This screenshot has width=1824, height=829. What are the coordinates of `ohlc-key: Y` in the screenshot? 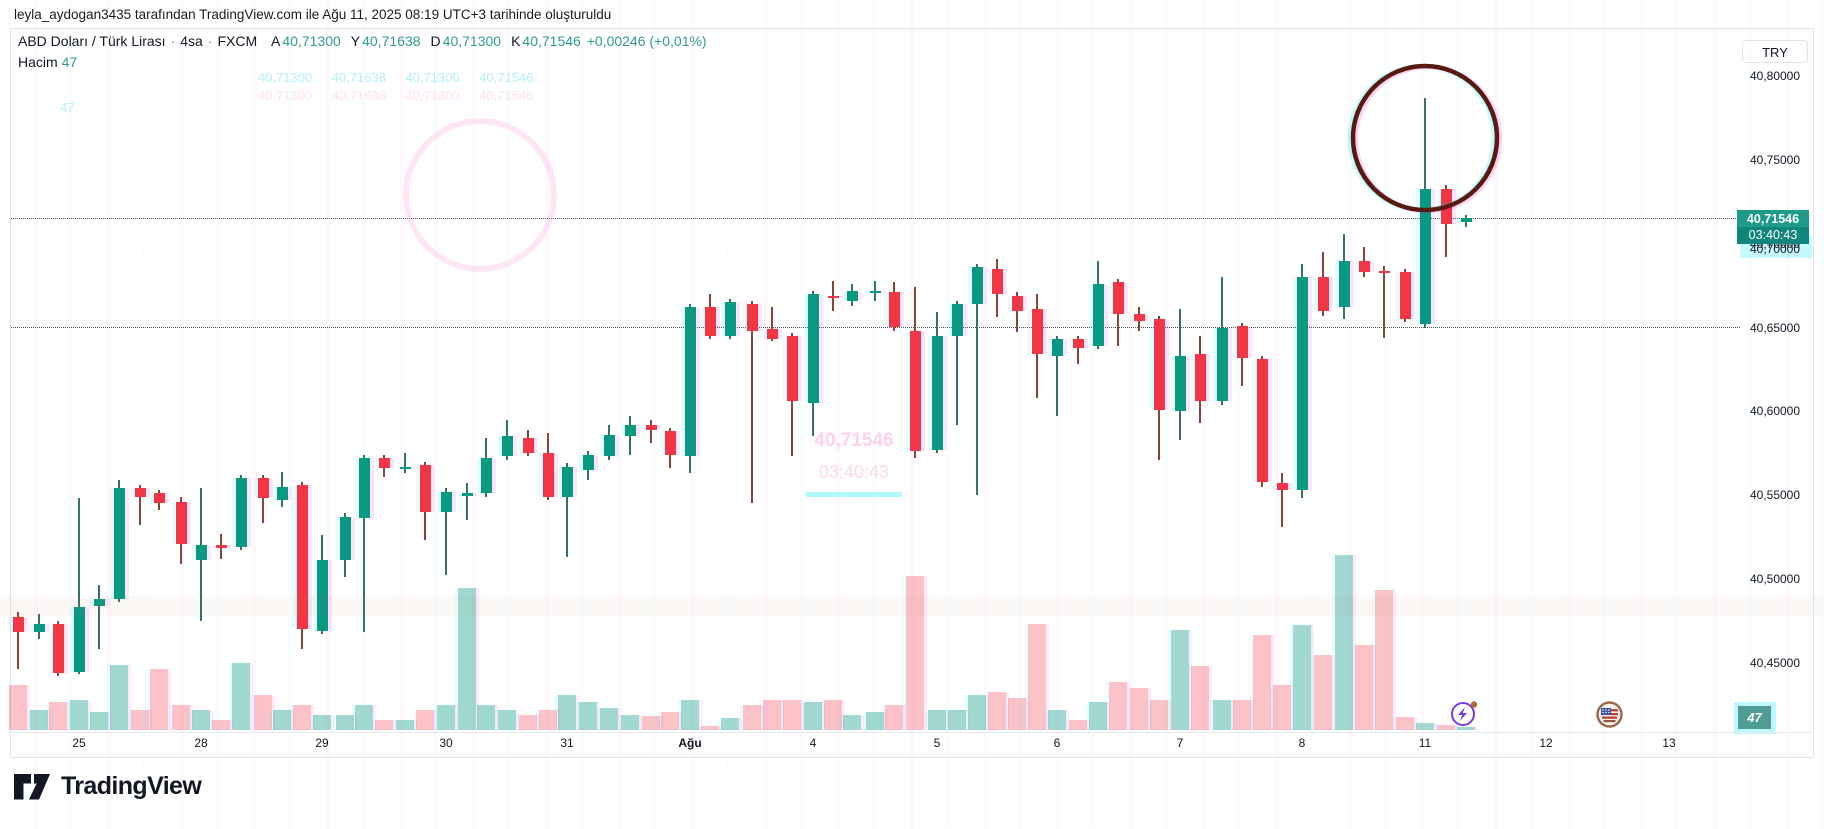 It's located at (355, 41).